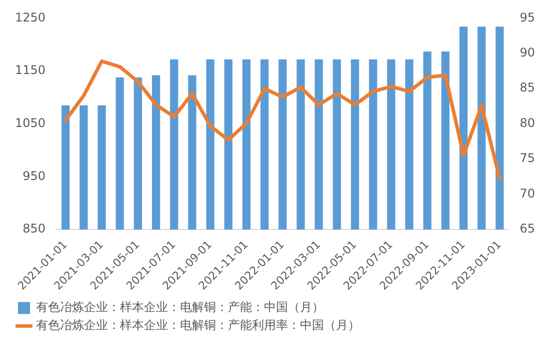  Describe the element at coordinates (528, 17) in the screenshot. I see `y2-tick-label: 95` at that location.